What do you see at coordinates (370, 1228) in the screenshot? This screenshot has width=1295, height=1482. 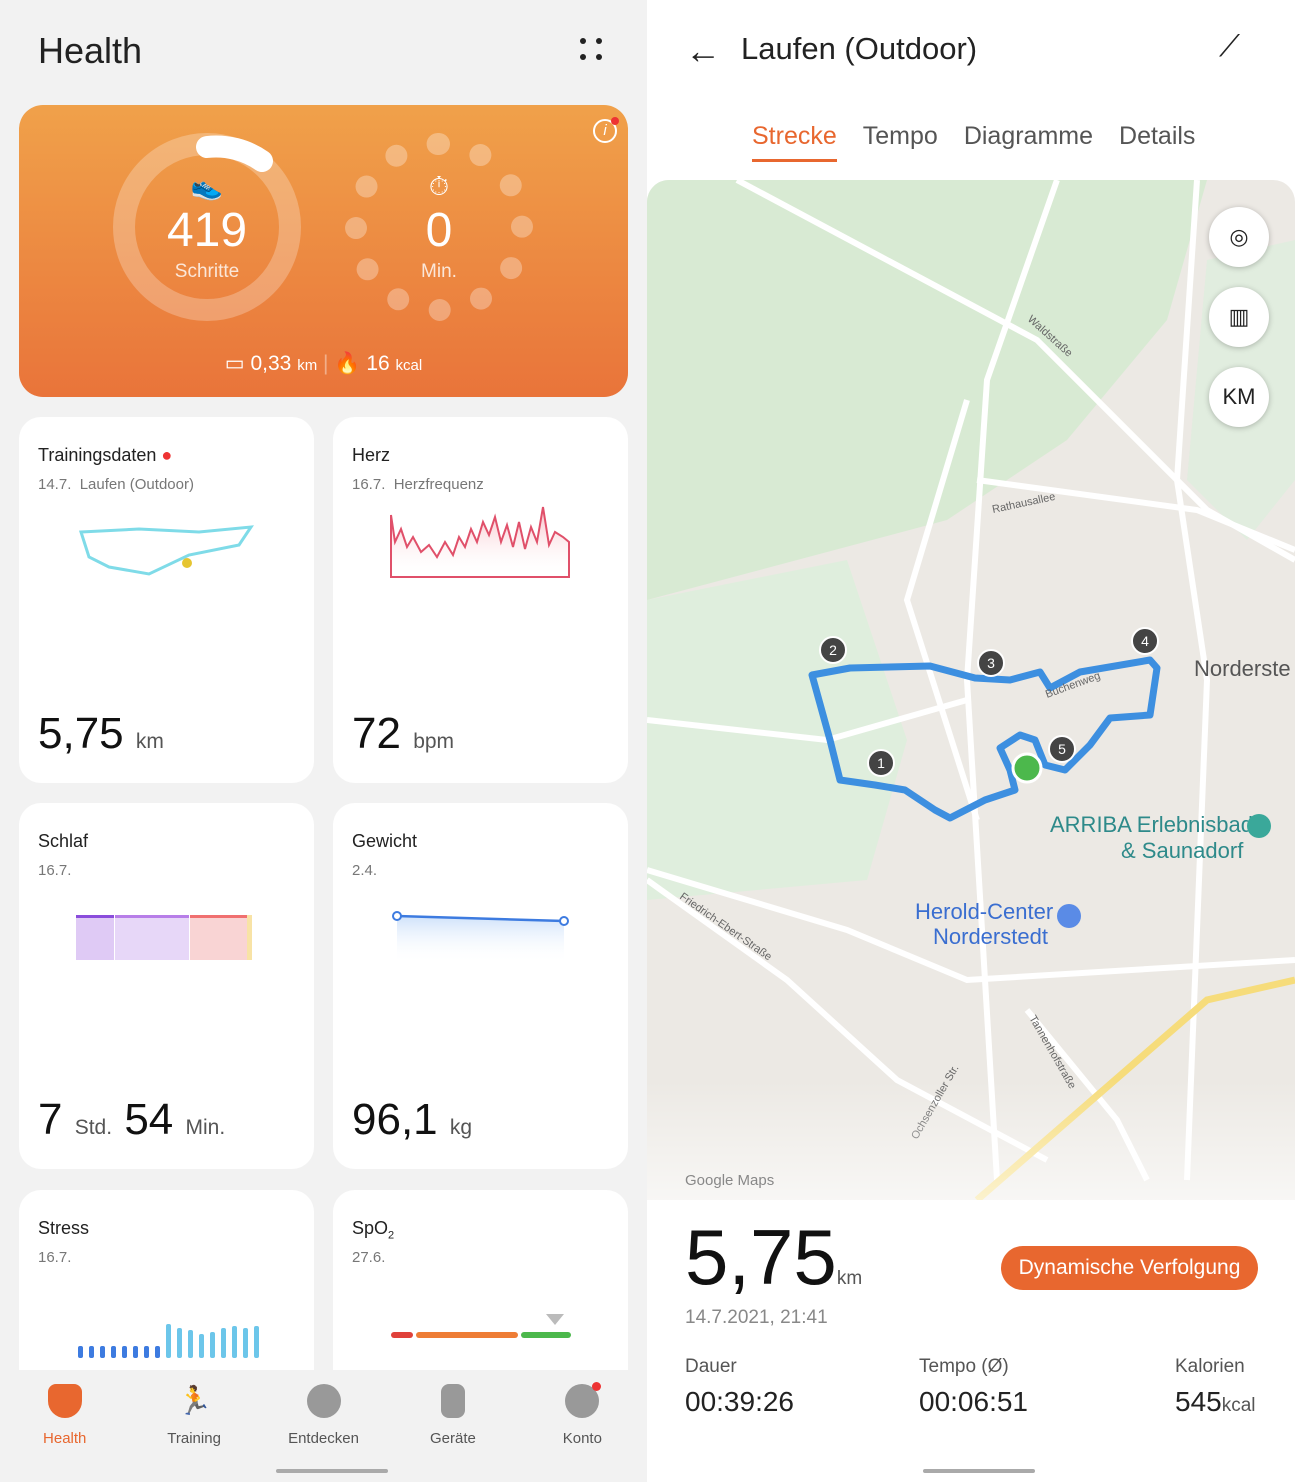 I see `card-title: SpO` at bounding box center [370, 1228].